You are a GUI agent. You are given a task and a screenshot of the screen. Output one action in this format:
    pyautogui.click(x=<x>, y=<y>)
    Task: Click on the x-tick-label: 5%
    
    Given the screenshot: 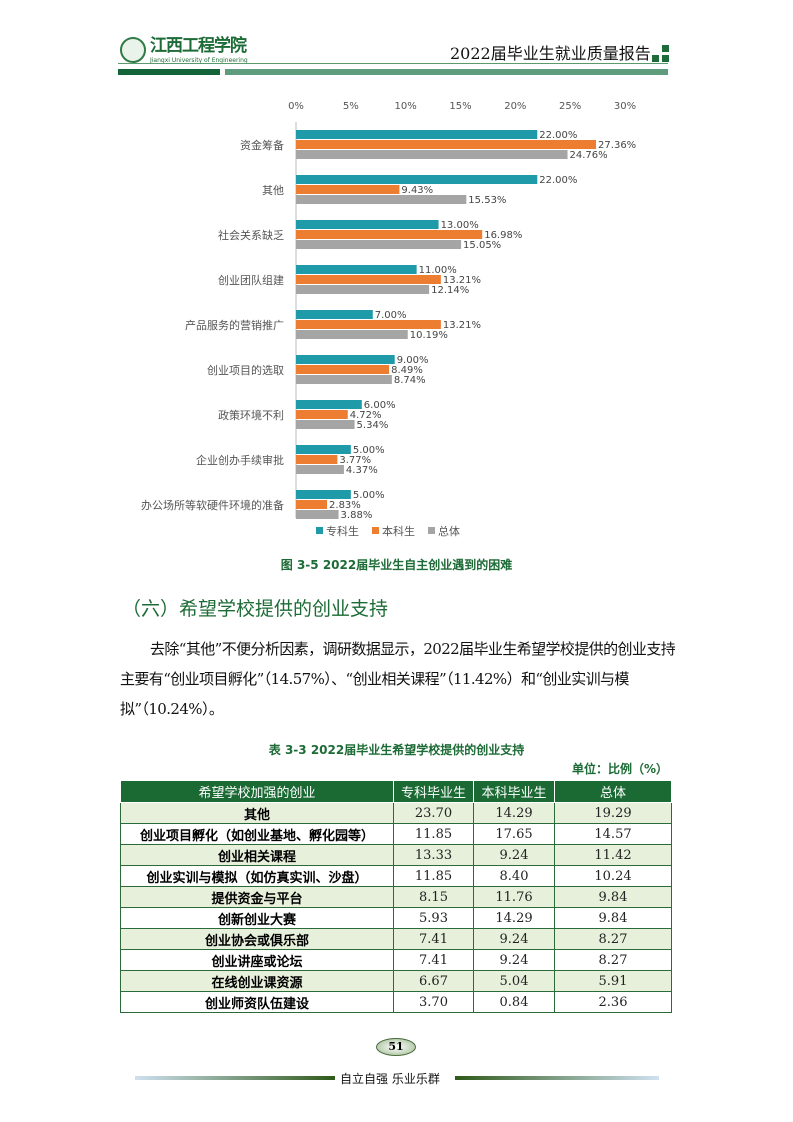 What is the action you would take?
    pyautogui.click(x=351, y=106)
    